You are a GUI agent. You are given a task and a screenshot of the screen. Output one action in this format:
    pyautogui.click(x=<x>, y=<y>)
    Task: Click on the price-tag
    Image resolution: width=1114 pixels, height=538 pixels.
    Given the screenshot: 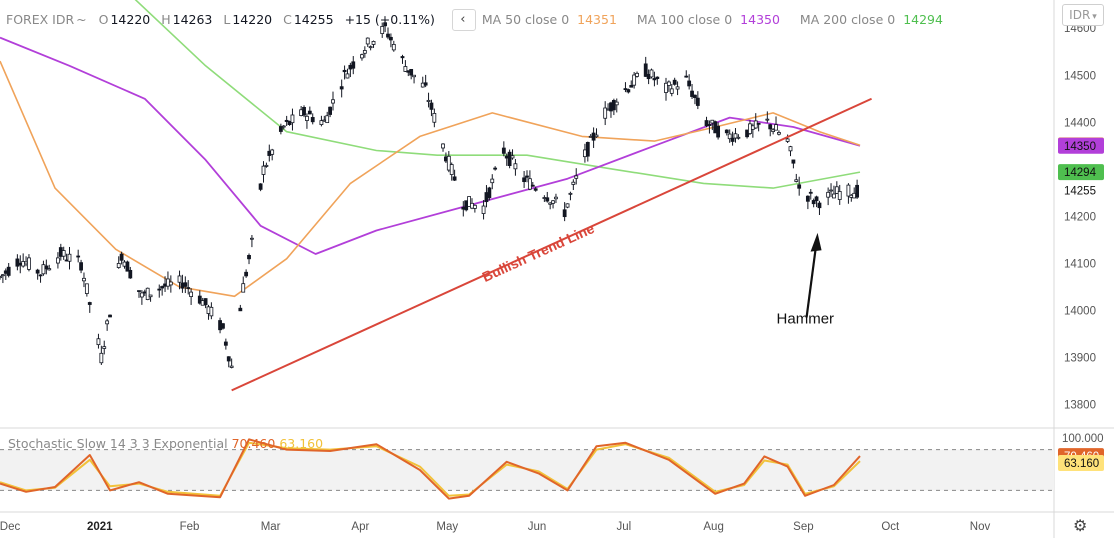 What is the action you would take?
    pyautogui.click(x=1081, y=145)
    